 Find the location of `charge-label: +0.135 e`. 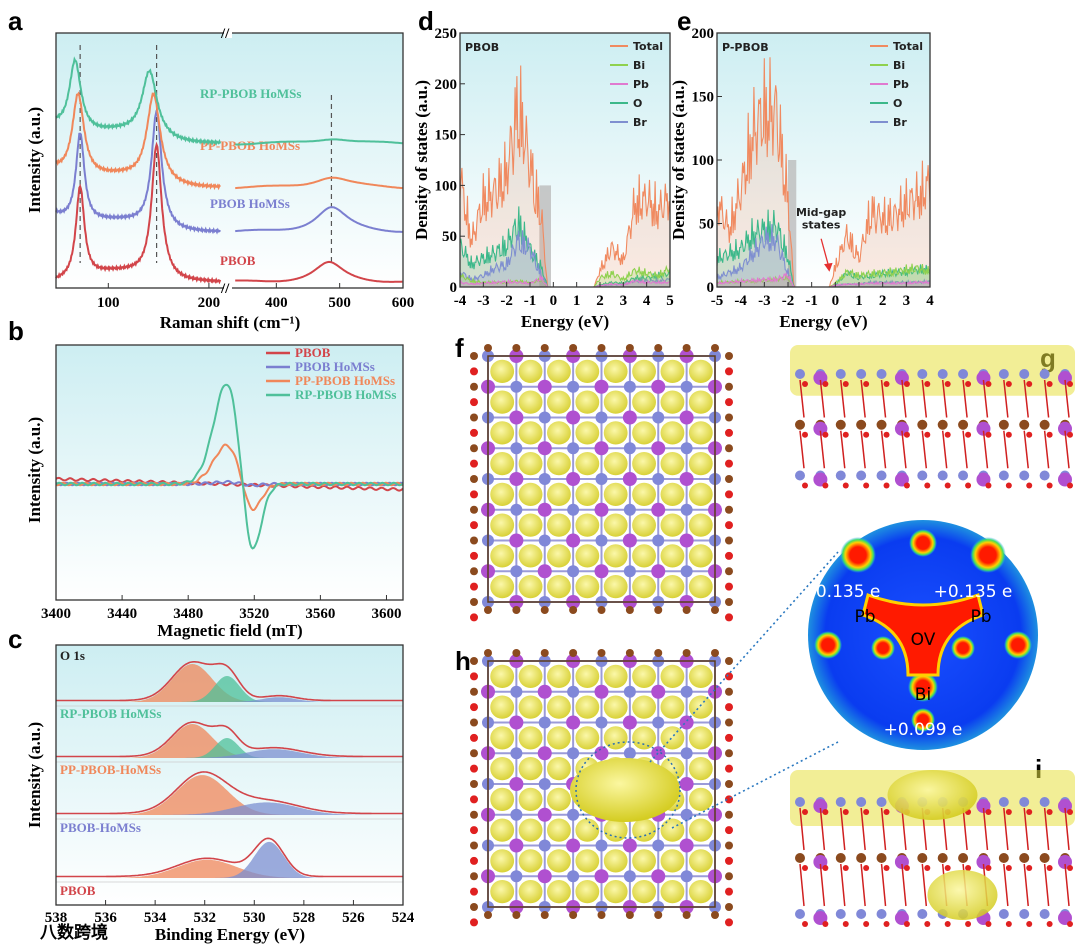

charge-label: +0.135 e is located at coordinates (973, 592).